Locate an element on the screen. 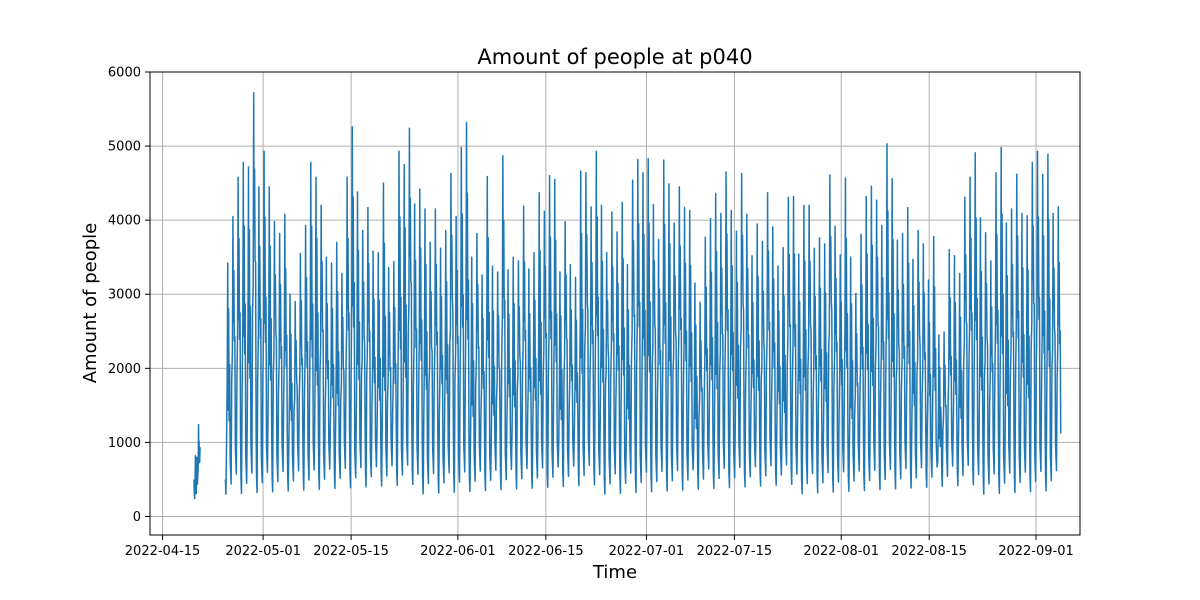 The image size is (1200, 600). x-tick-label: 2022-08-15 is located at coordinates (929, 551).